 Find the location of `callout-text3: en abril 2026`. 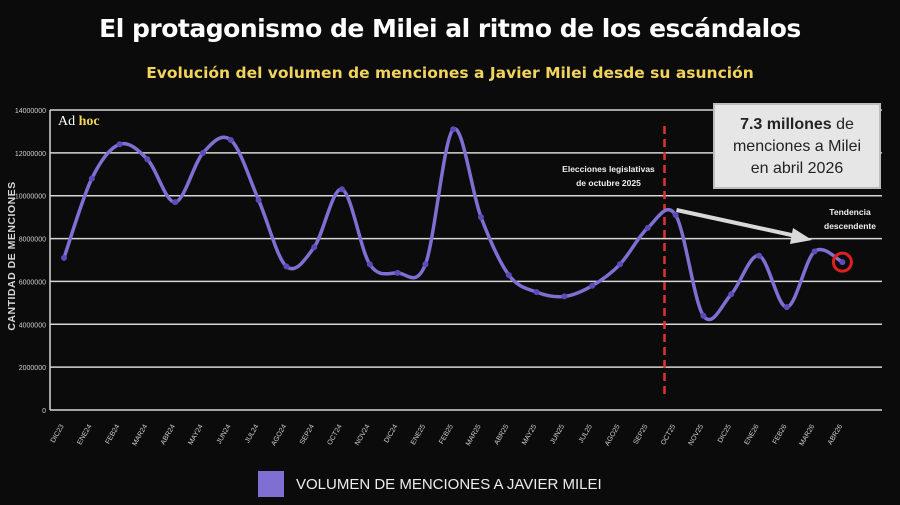

callout-text3: en abril 2026 is located at coordinates (797, 168).